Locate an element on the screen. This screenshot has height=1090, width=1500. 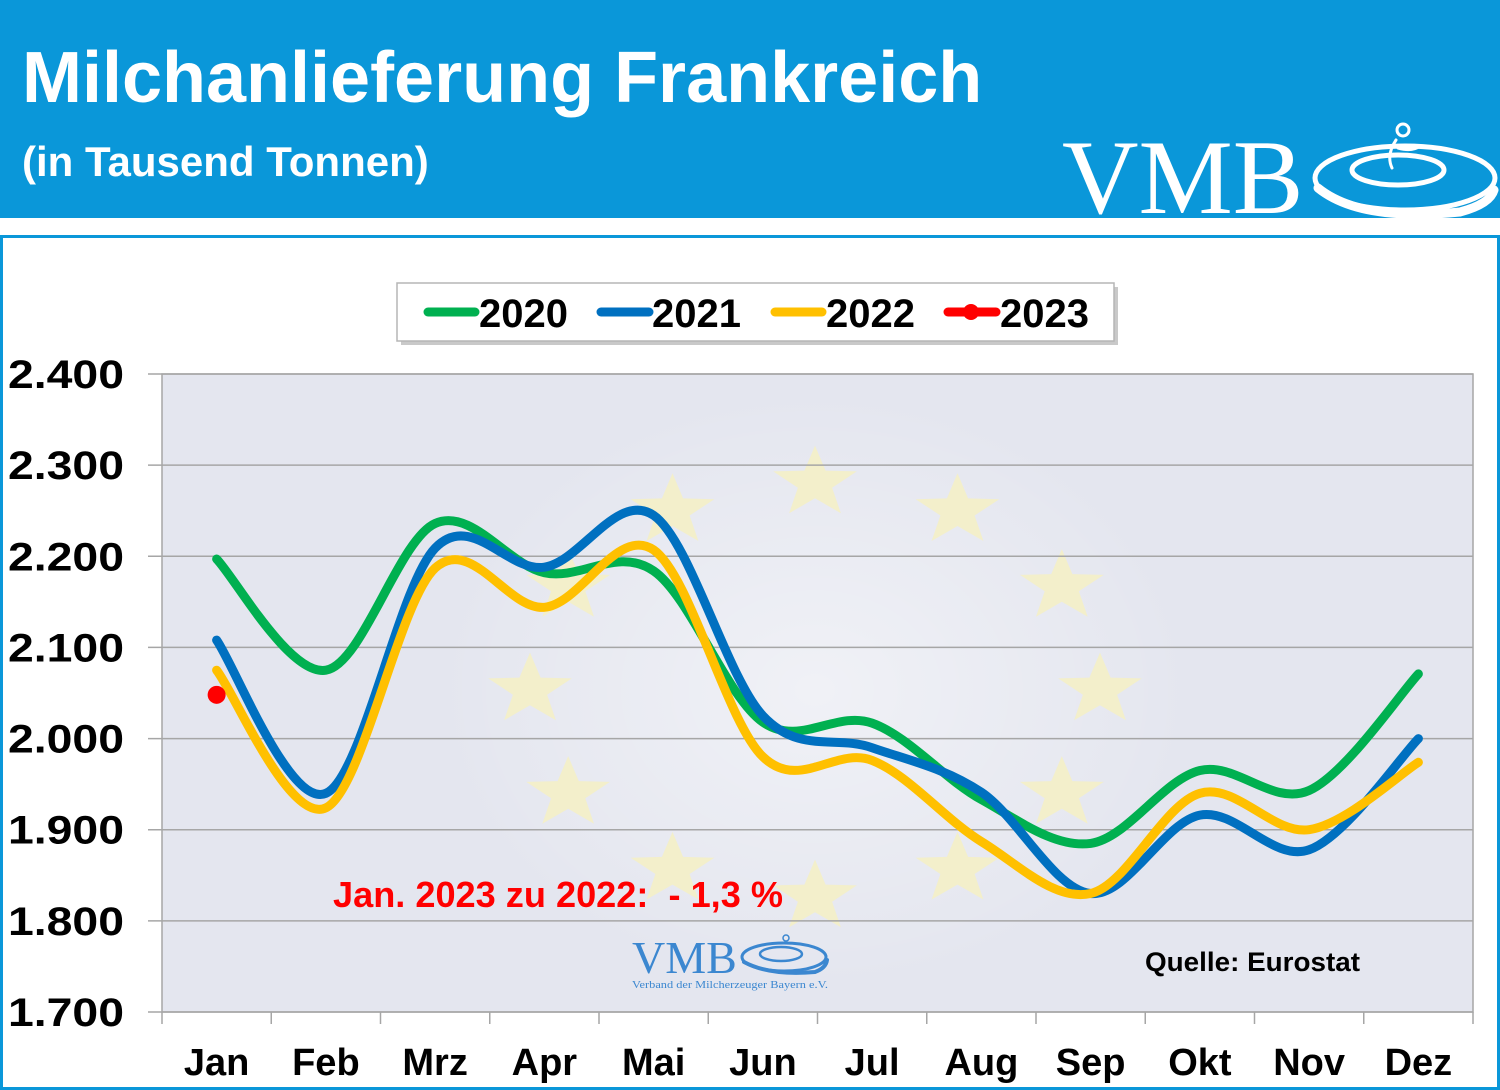
data-point-2022-mrz is located at coordinates (435, 568).